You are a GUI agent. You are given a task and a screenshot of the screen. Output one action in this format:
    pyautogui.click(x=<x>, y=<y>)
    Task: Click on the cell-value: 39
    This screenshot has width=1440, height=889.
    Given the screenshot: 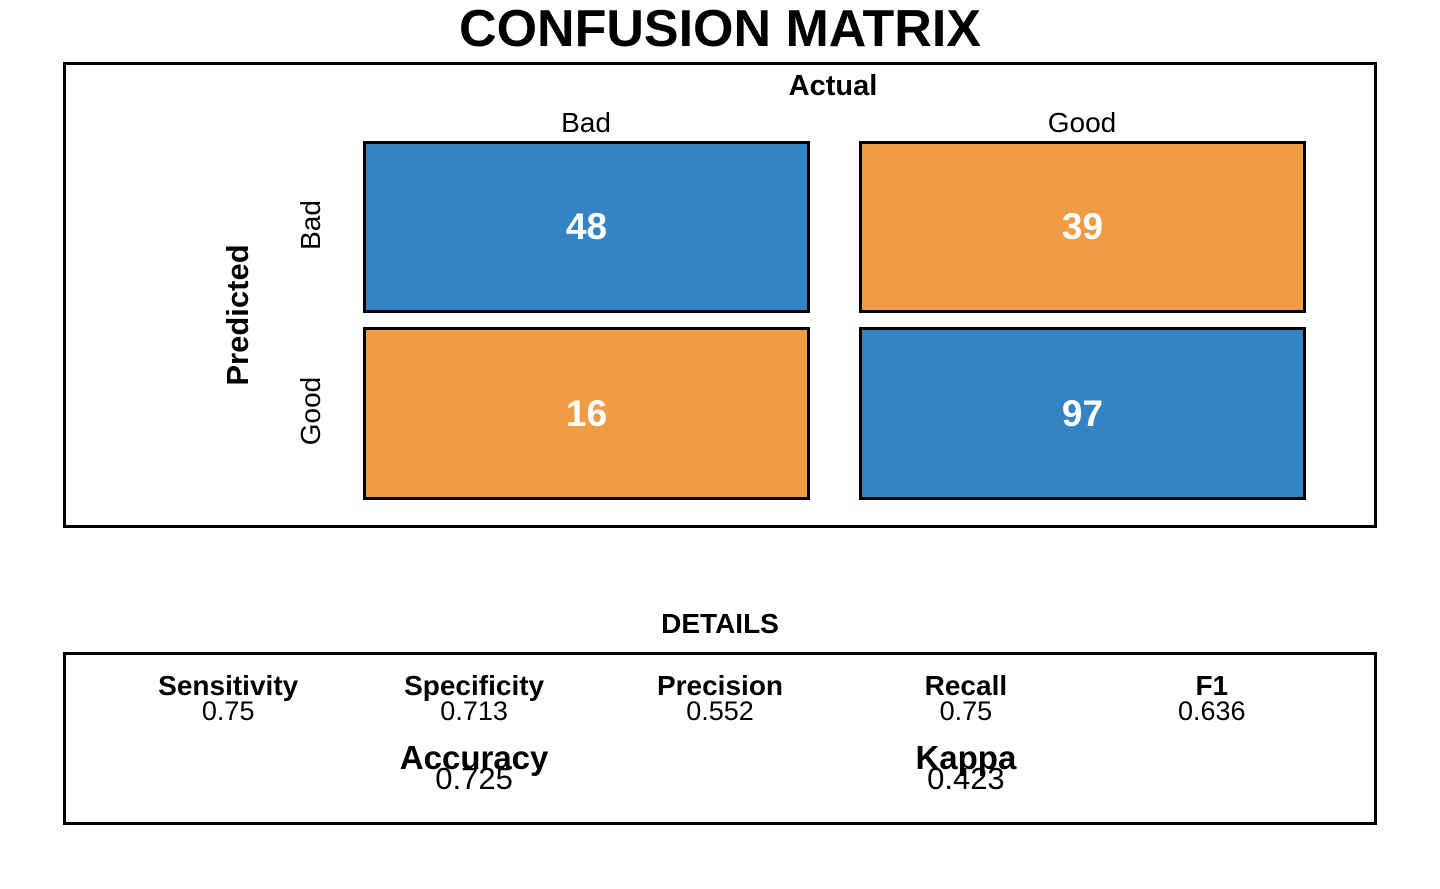 What is the action you would take?
    pyautogui.click(x=1082, y=226)
    